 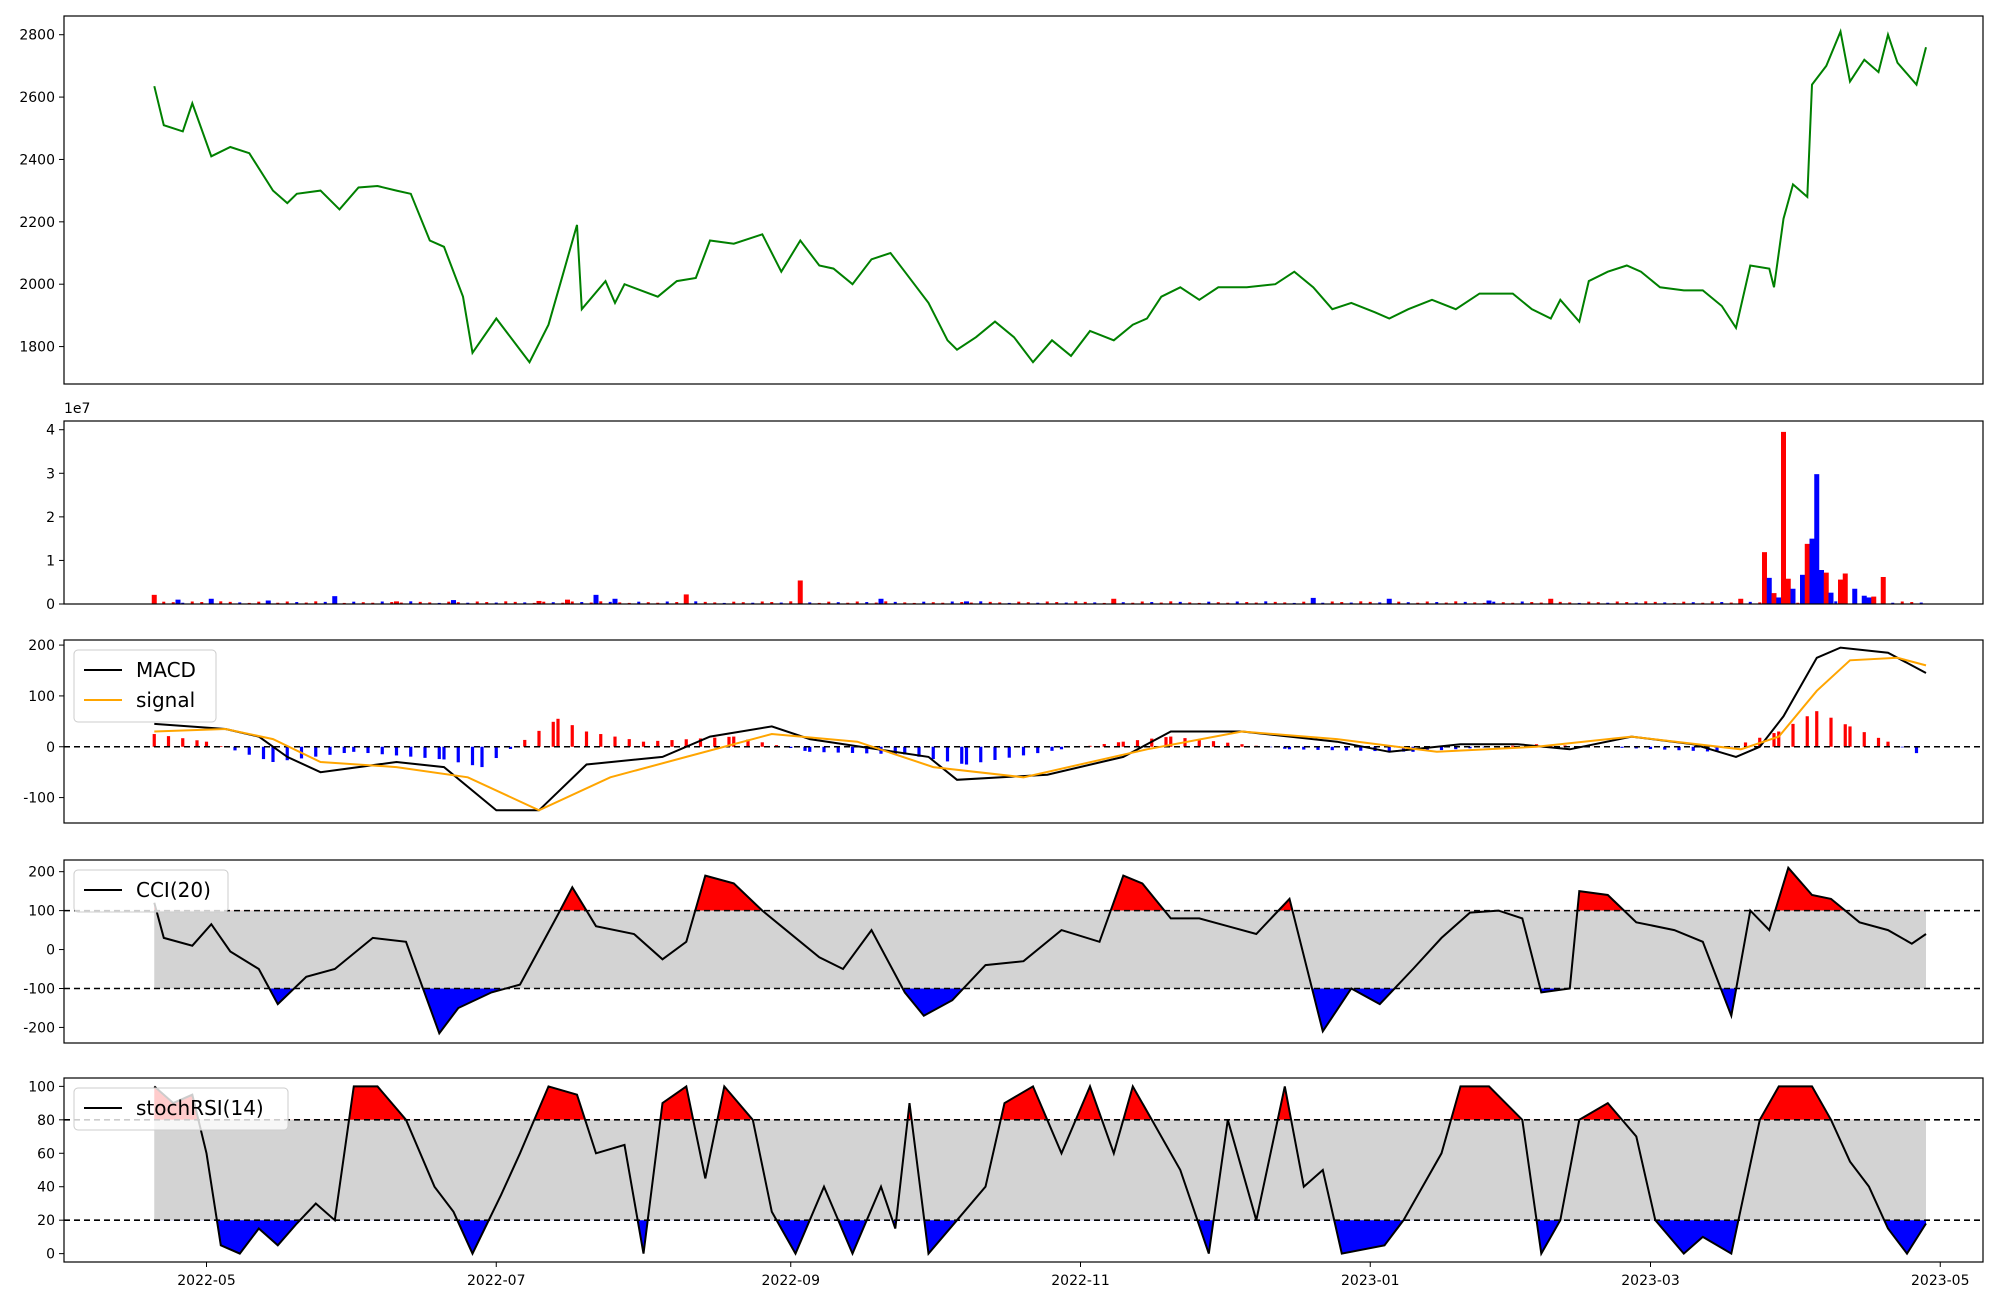 I want to click on stochrsi-ytick-label: 60, so click(x=46, y=1154).